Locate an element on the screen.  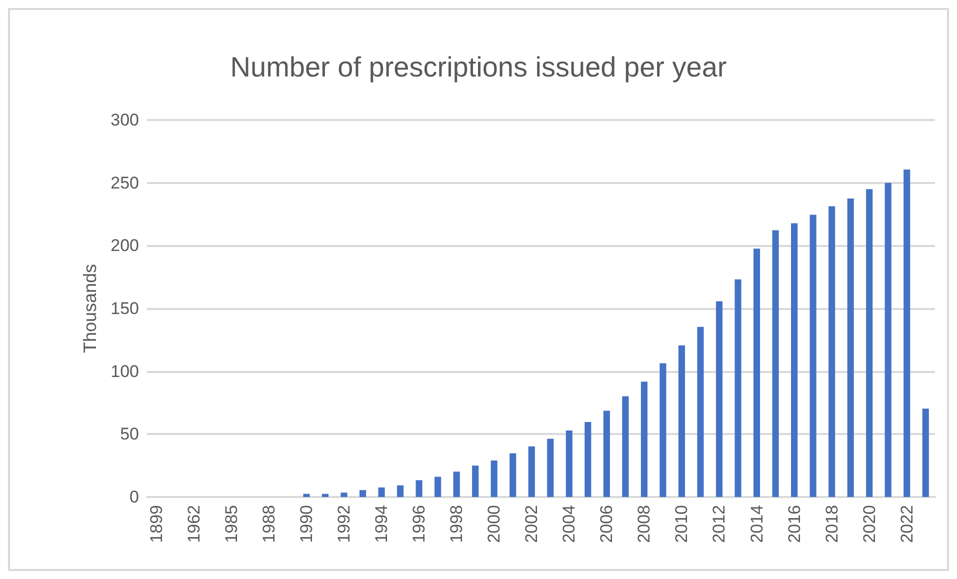
x-tick-label: 1985 is located at coordinates (231, 524).